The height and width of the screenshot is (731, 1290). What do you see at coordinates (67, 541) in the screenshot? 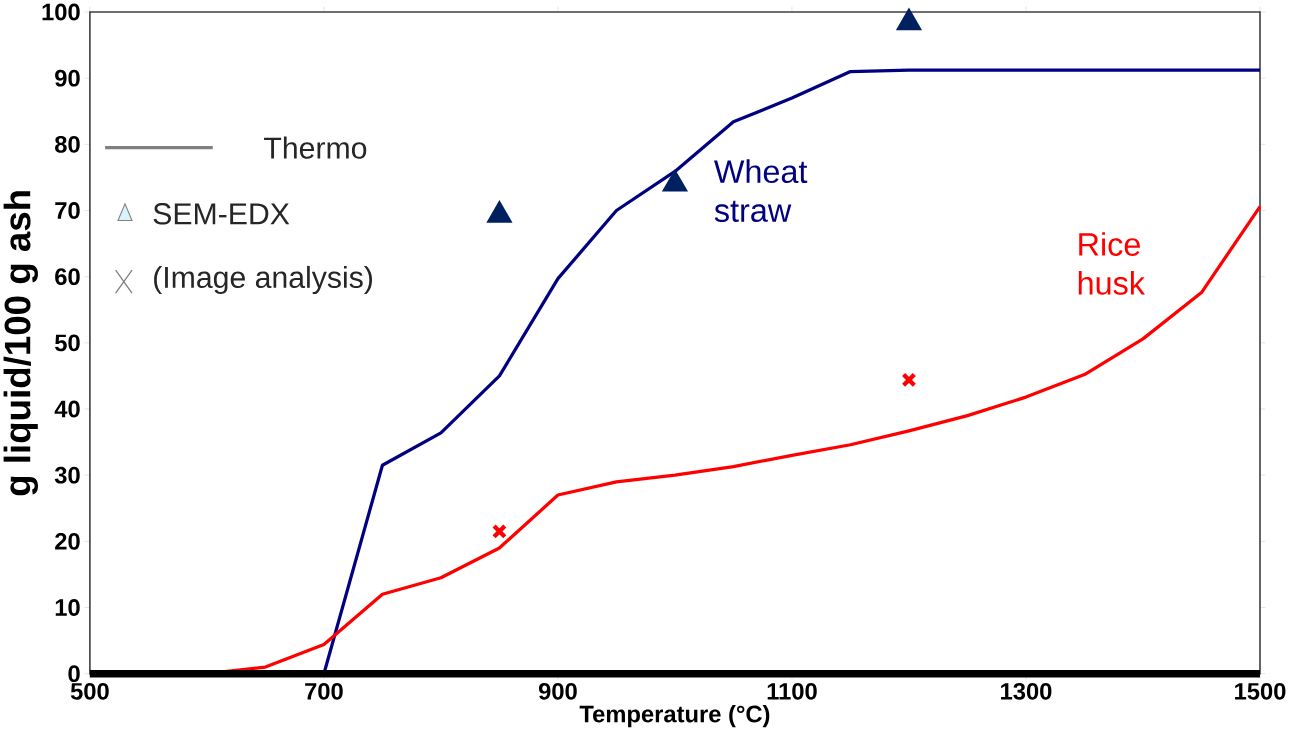
I see `y-tick-label: 20` at bounding box center [67, 541].